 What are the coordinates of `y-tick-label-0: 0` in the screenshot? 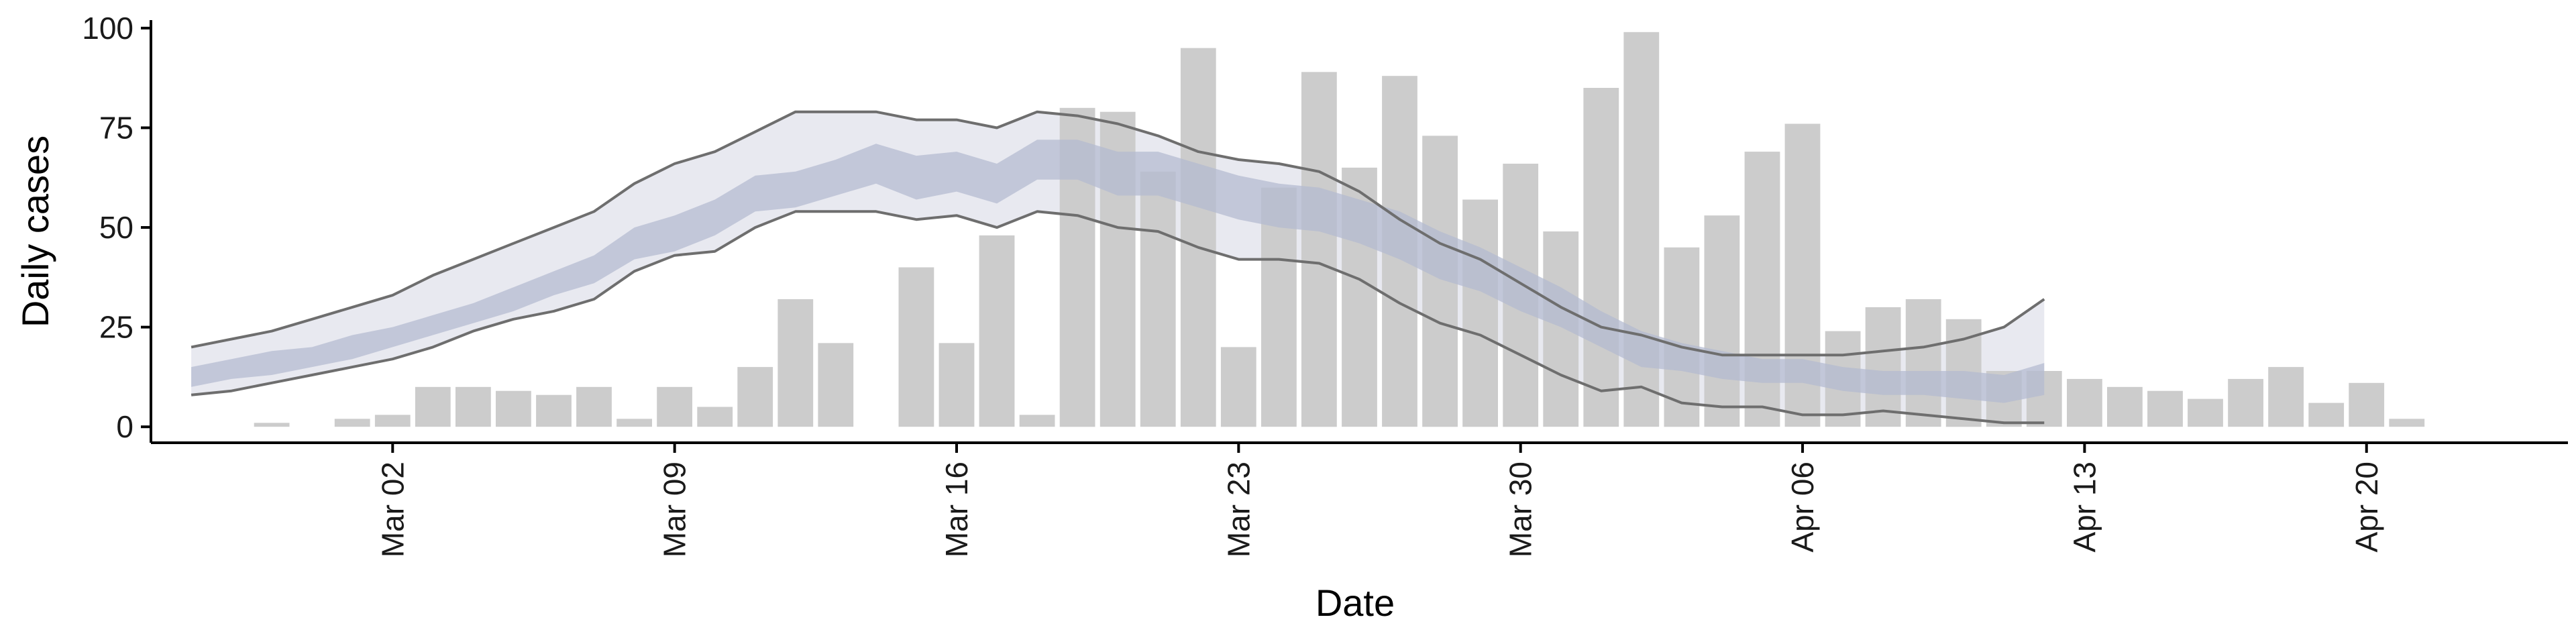 It's located at (124, 426).